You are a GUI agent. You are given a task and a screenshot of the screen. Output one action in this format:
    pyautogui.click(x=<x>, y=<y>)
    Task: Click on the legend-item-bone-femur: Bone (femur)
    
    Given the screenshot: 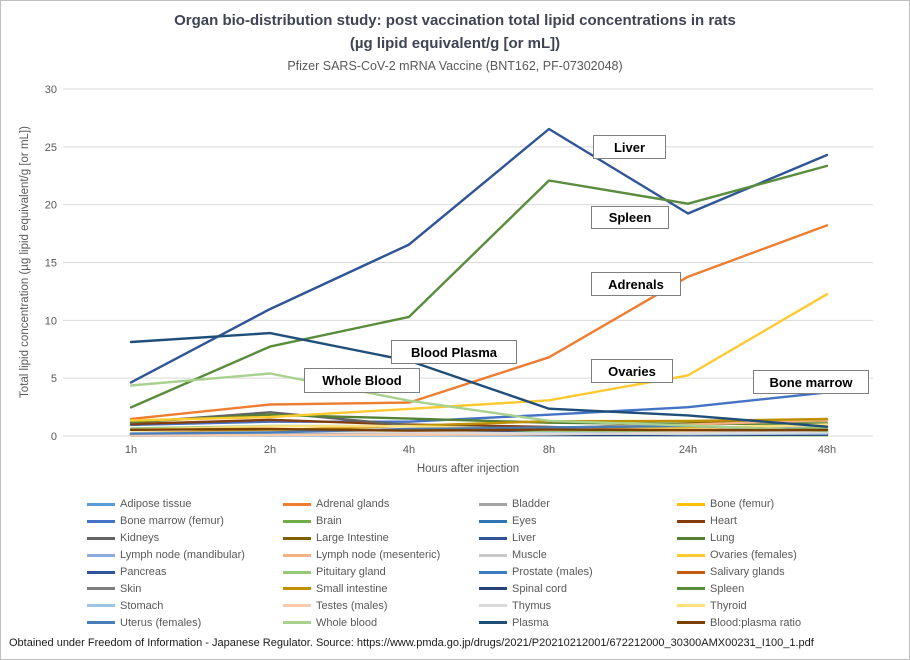 What is the action you would take?
    pyautogui.click(x=790, y=504)
    